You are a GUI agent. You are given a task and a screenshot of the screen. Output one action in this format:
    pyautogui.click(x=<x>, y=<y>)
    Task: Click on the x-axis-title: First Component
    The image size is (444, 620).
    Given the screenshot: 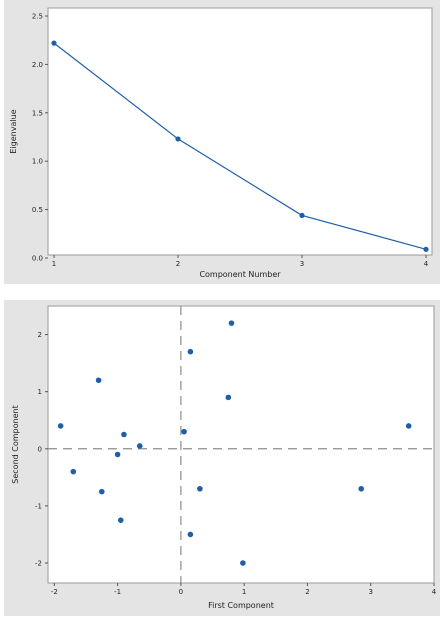 What is the action you would take?
    pyautogui.click(x=241, y=605)
    